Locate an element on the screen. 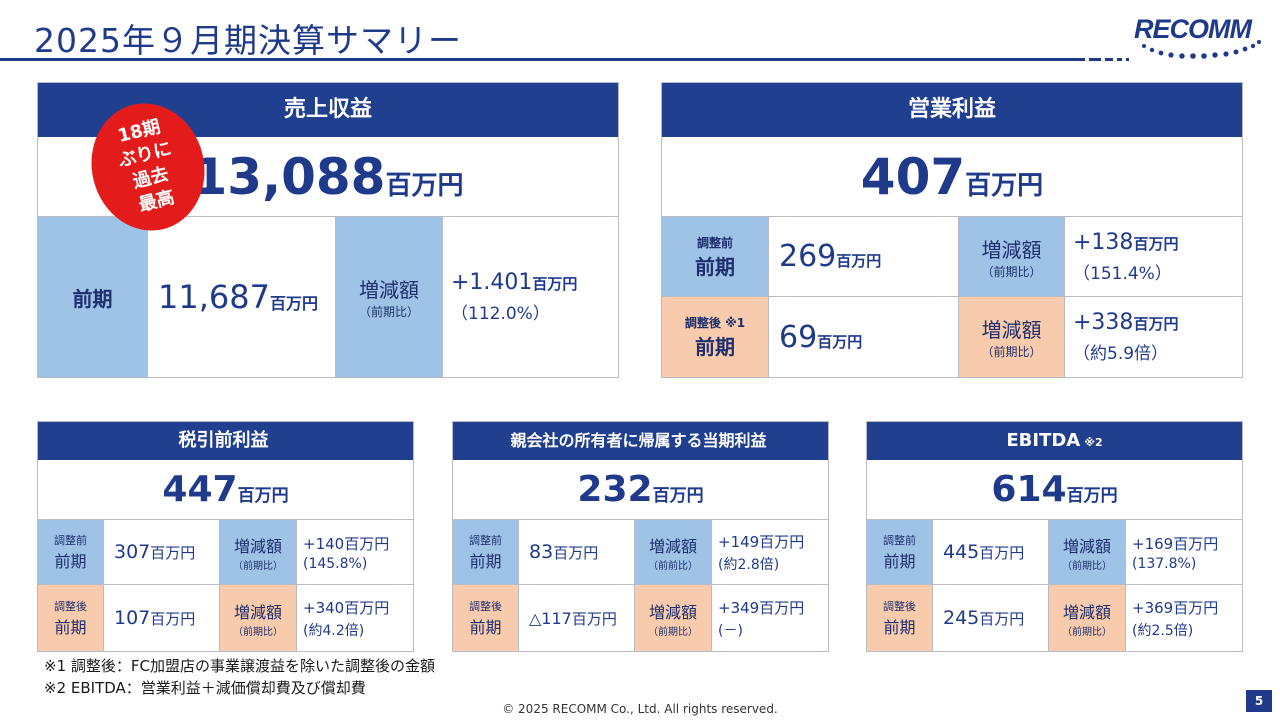 The height and width of the screenshot is (720, 1280). operating-adj-value: 69 is located at coordinates (798, 337).